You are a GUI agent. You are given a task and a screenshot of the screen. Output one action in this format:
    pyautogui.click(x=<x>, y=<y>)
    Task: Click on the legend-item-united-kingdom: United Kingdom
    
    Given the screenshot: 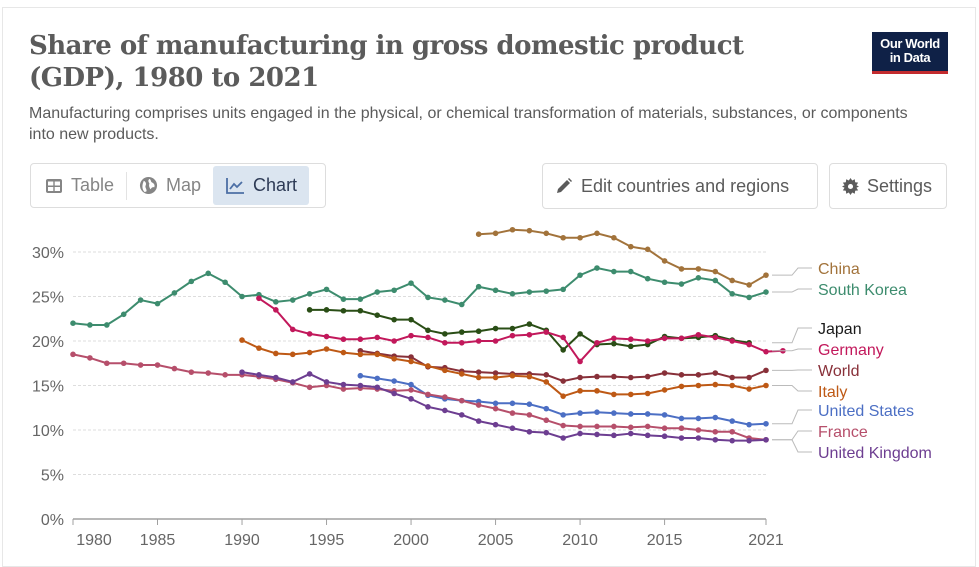 What is the action you would take?
    pyautogui.click(x=852, y=451)
    